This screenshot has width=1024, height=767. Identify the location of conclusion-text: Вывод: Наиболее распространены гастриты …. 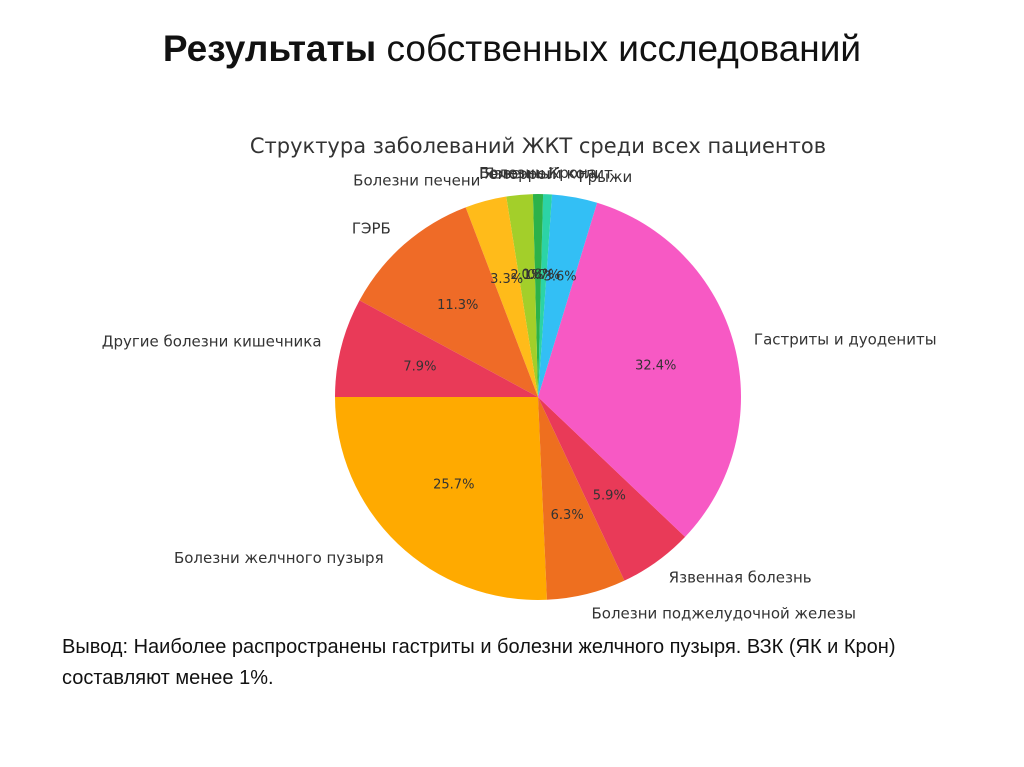
(479, 662).